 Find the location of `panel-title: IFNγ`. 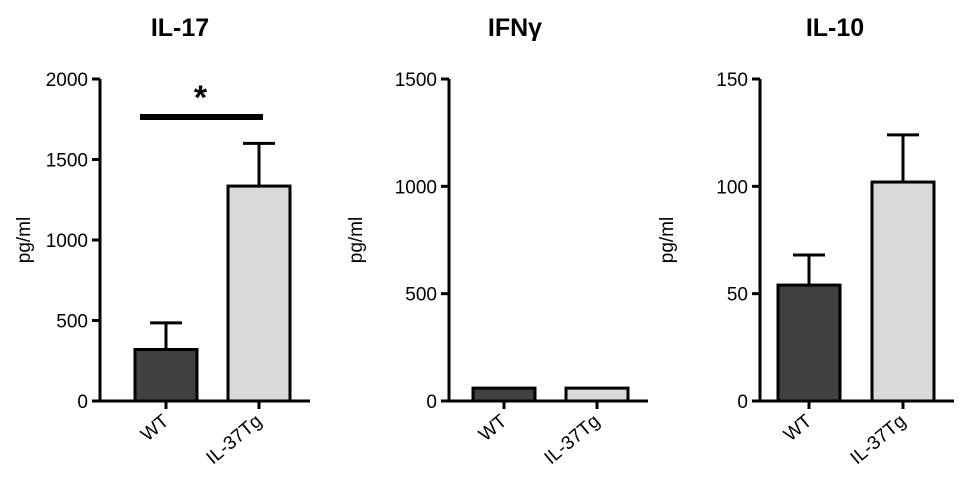

panel-title: IFNγ is located at coordinates (515, 28).